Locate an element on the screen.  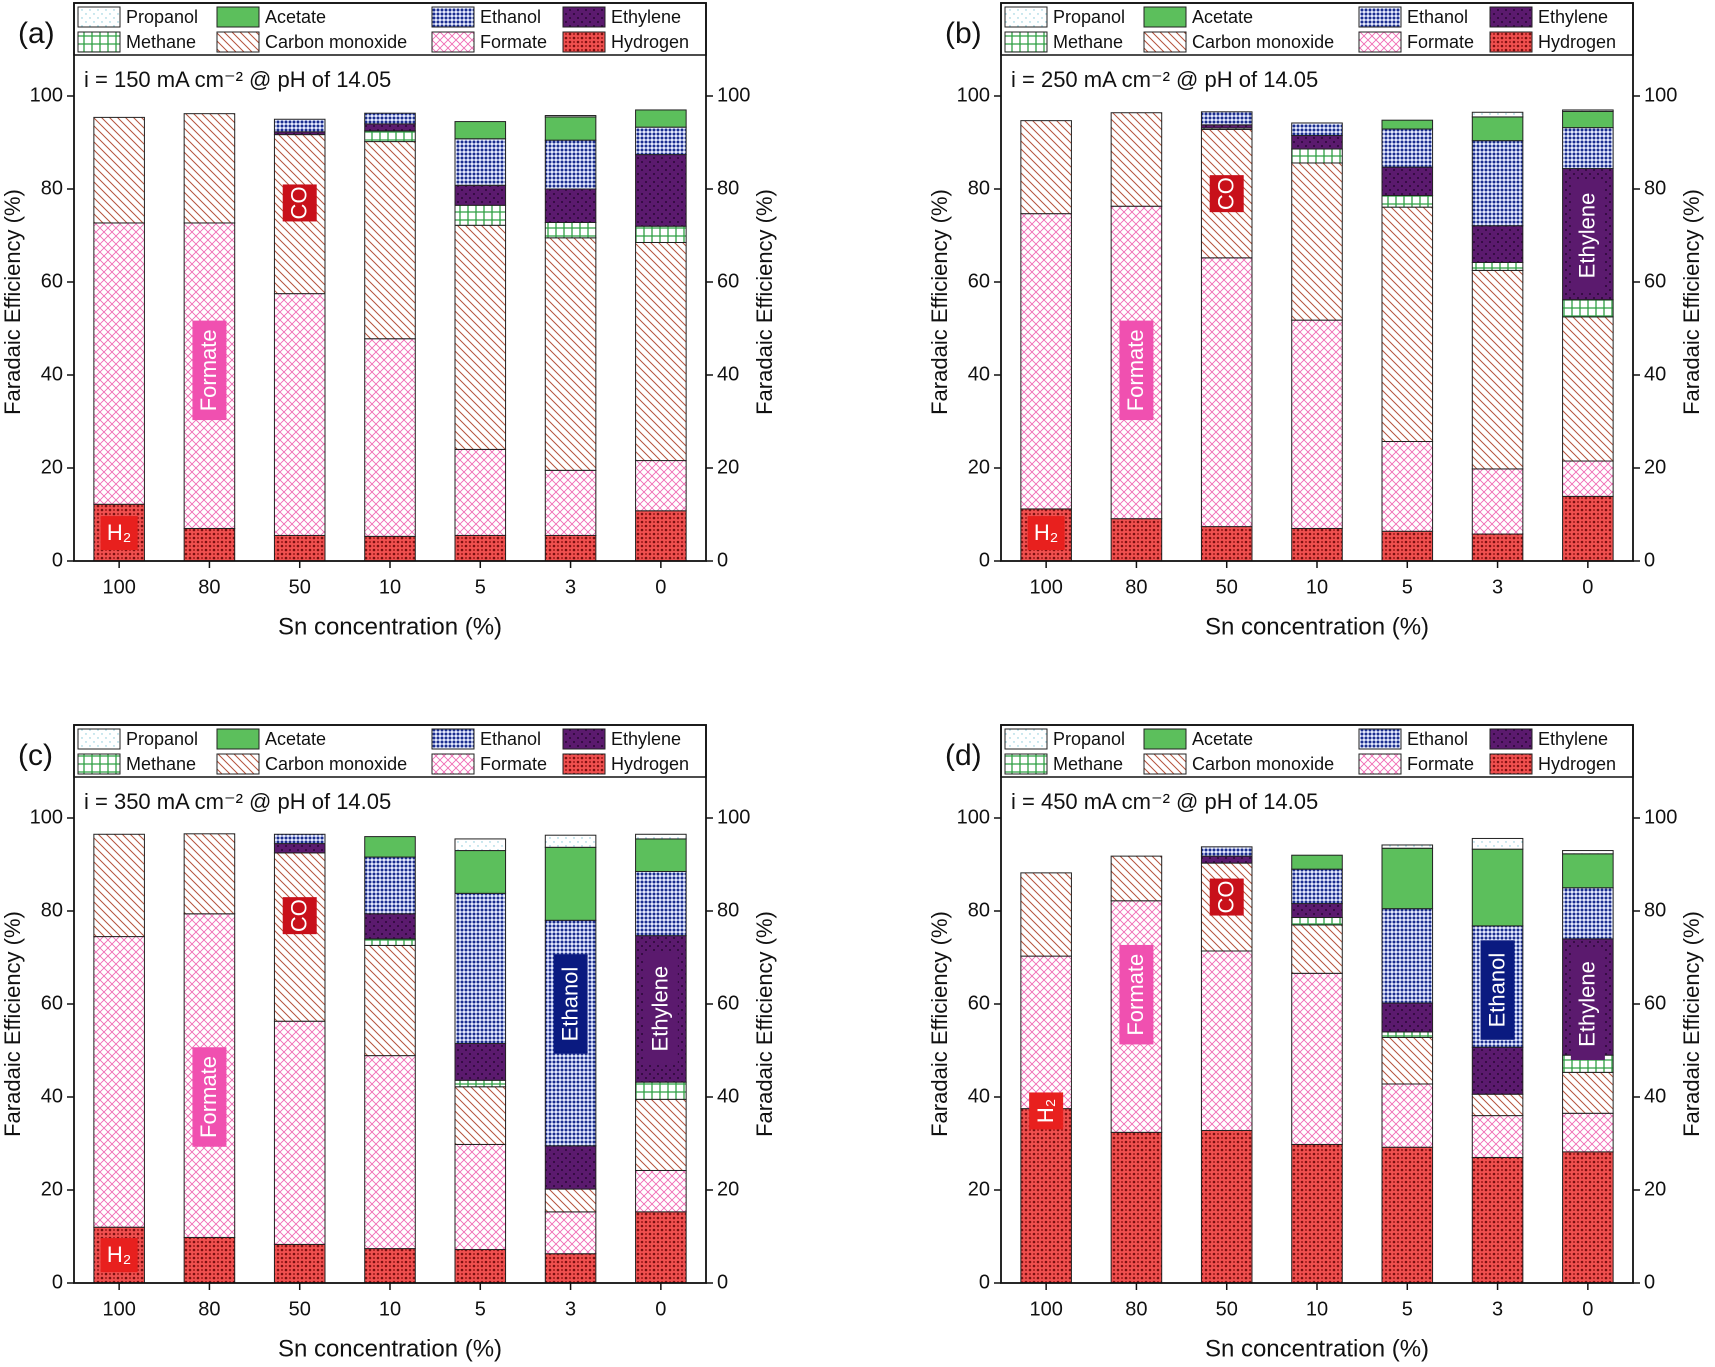
legend-label: Carbon monoxide is located at coordinates (1263, 42).